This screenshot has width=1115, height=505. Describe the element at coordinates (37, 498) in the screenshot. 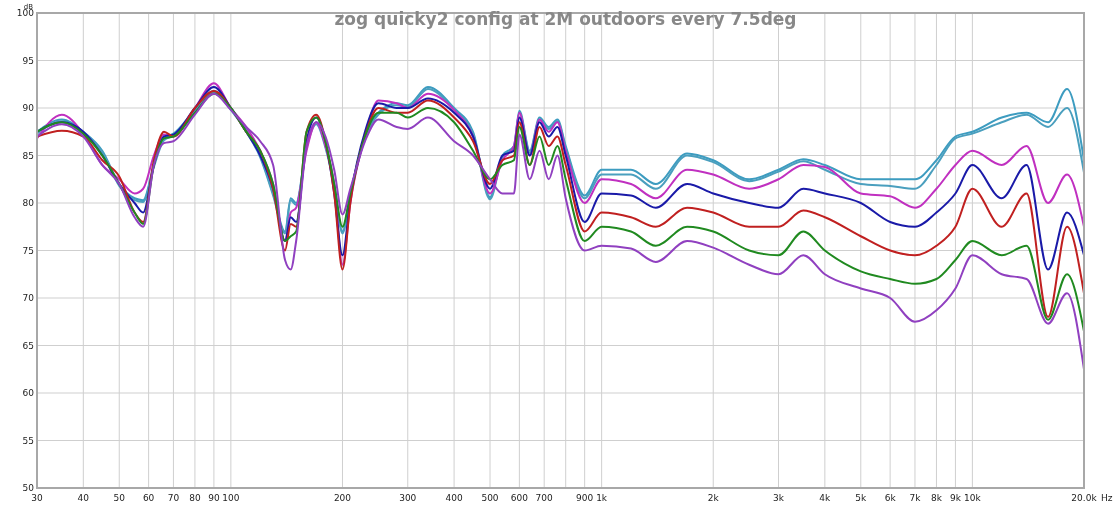

I see `x-tick-label: 30` at that location.